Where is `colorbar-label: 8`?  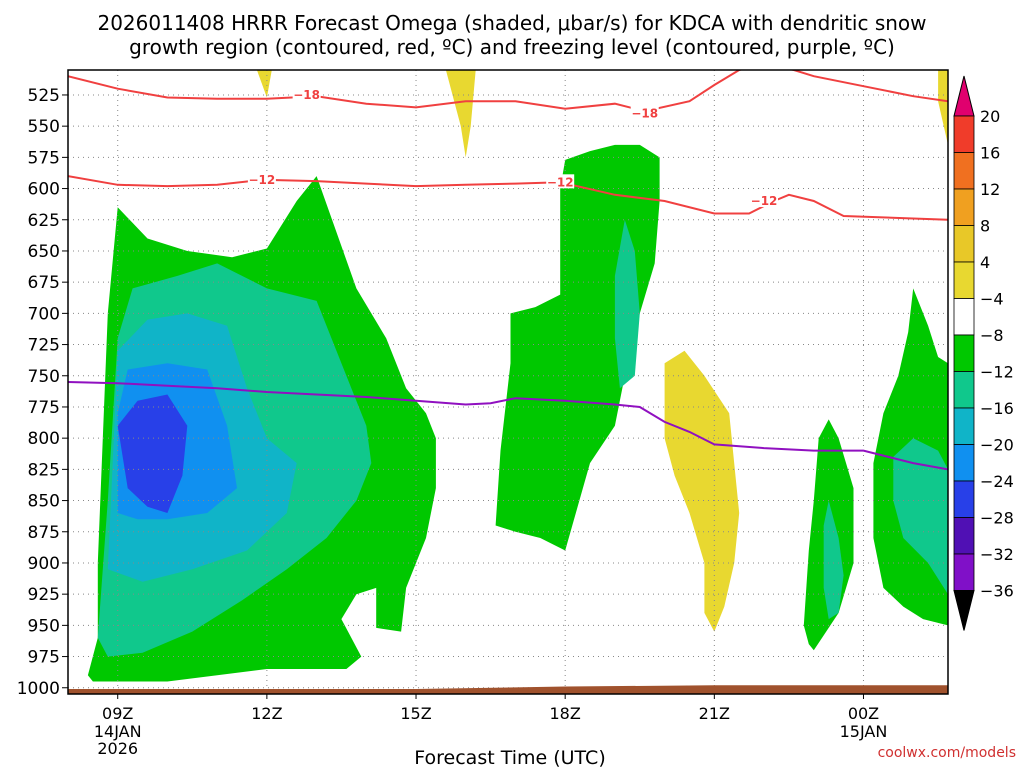 colorbar-label: 8 is located at coordinates (985, 226).